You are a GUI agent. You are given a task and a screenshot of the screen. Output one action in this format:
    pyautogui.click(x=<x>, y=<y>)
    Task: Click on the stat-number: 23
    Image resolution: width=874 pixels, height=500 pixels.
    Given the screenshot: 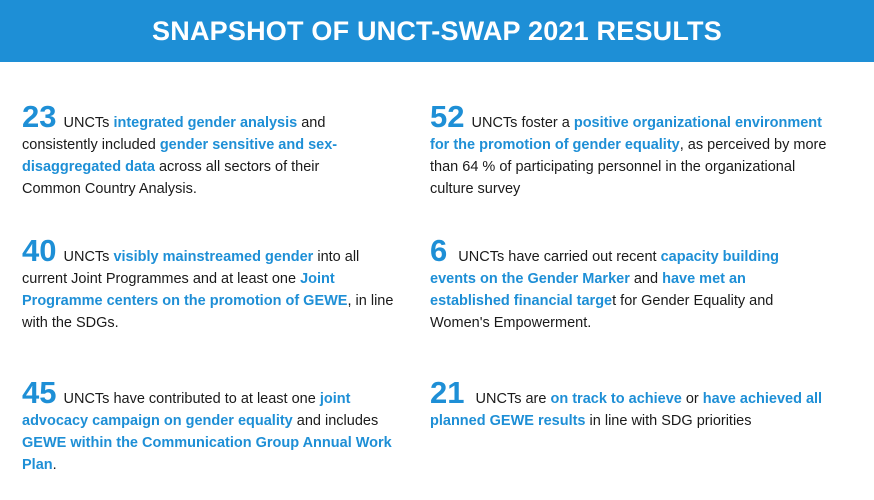 What is the action you would take?
    pyautogui.click(x=39, y=116)
    